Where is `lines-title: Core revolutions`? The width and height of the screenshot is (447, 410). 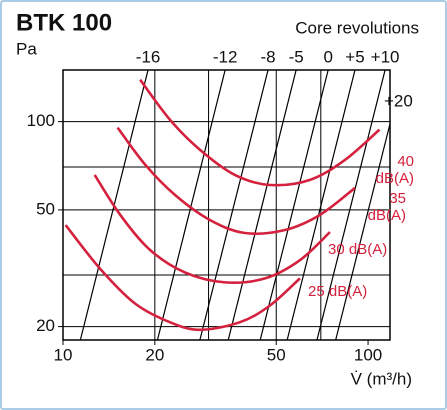
lines-title: Core revolutions is located at coordinates (357, 27).